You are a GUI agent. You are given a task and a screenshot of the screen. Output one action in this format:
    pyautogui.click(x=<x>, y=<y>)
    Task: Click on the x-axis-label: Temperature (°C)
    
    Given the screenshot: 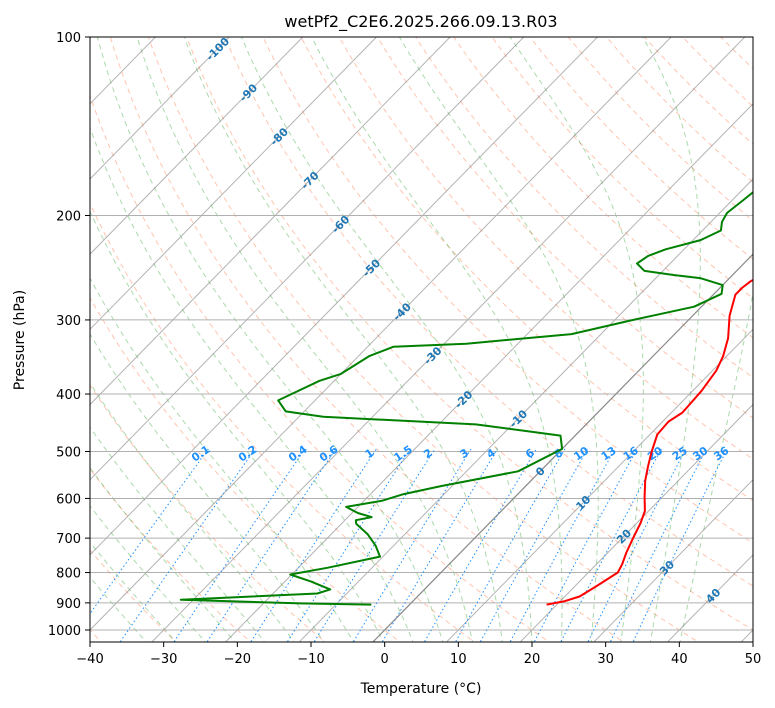 What is the action you would take?
    pyautogui.click(x=421, y=689)
    